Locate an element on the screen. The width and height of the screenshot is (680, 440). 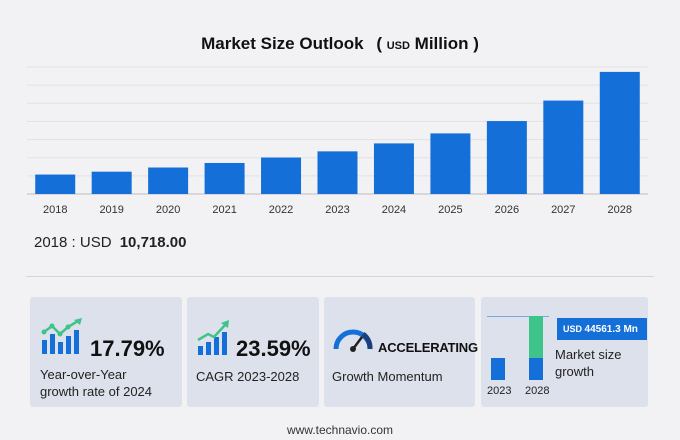
bar-2022 is located at coordinates (281, 175).